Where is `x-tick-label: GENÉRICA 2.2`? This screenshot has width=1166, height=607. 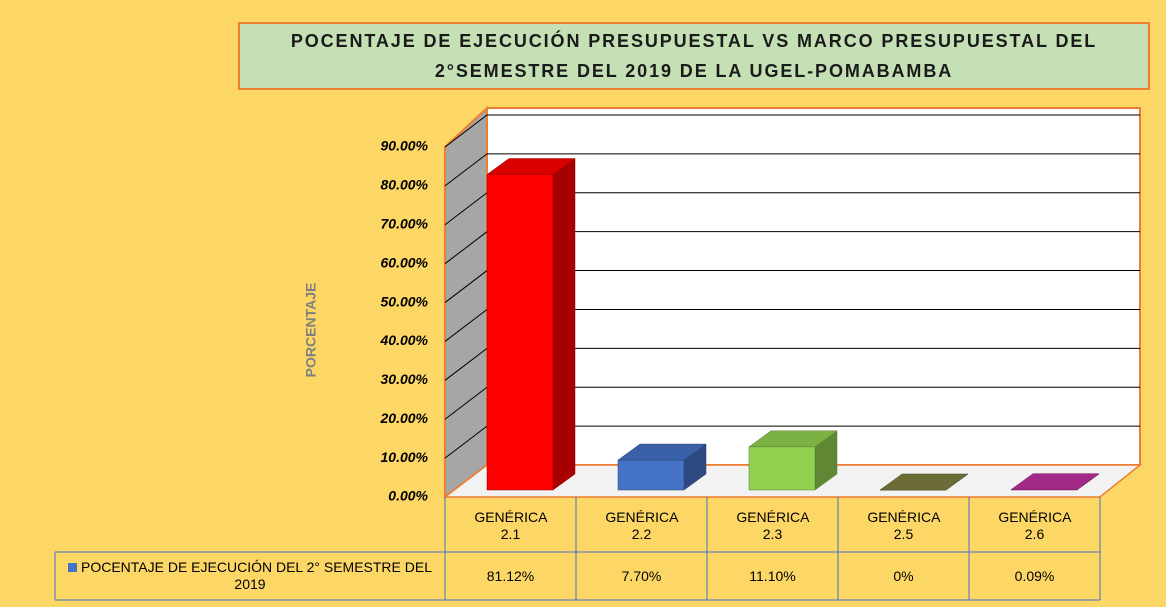
x-tick-label: GENÉRICA 2.2 is located at coordinates (642, 525).